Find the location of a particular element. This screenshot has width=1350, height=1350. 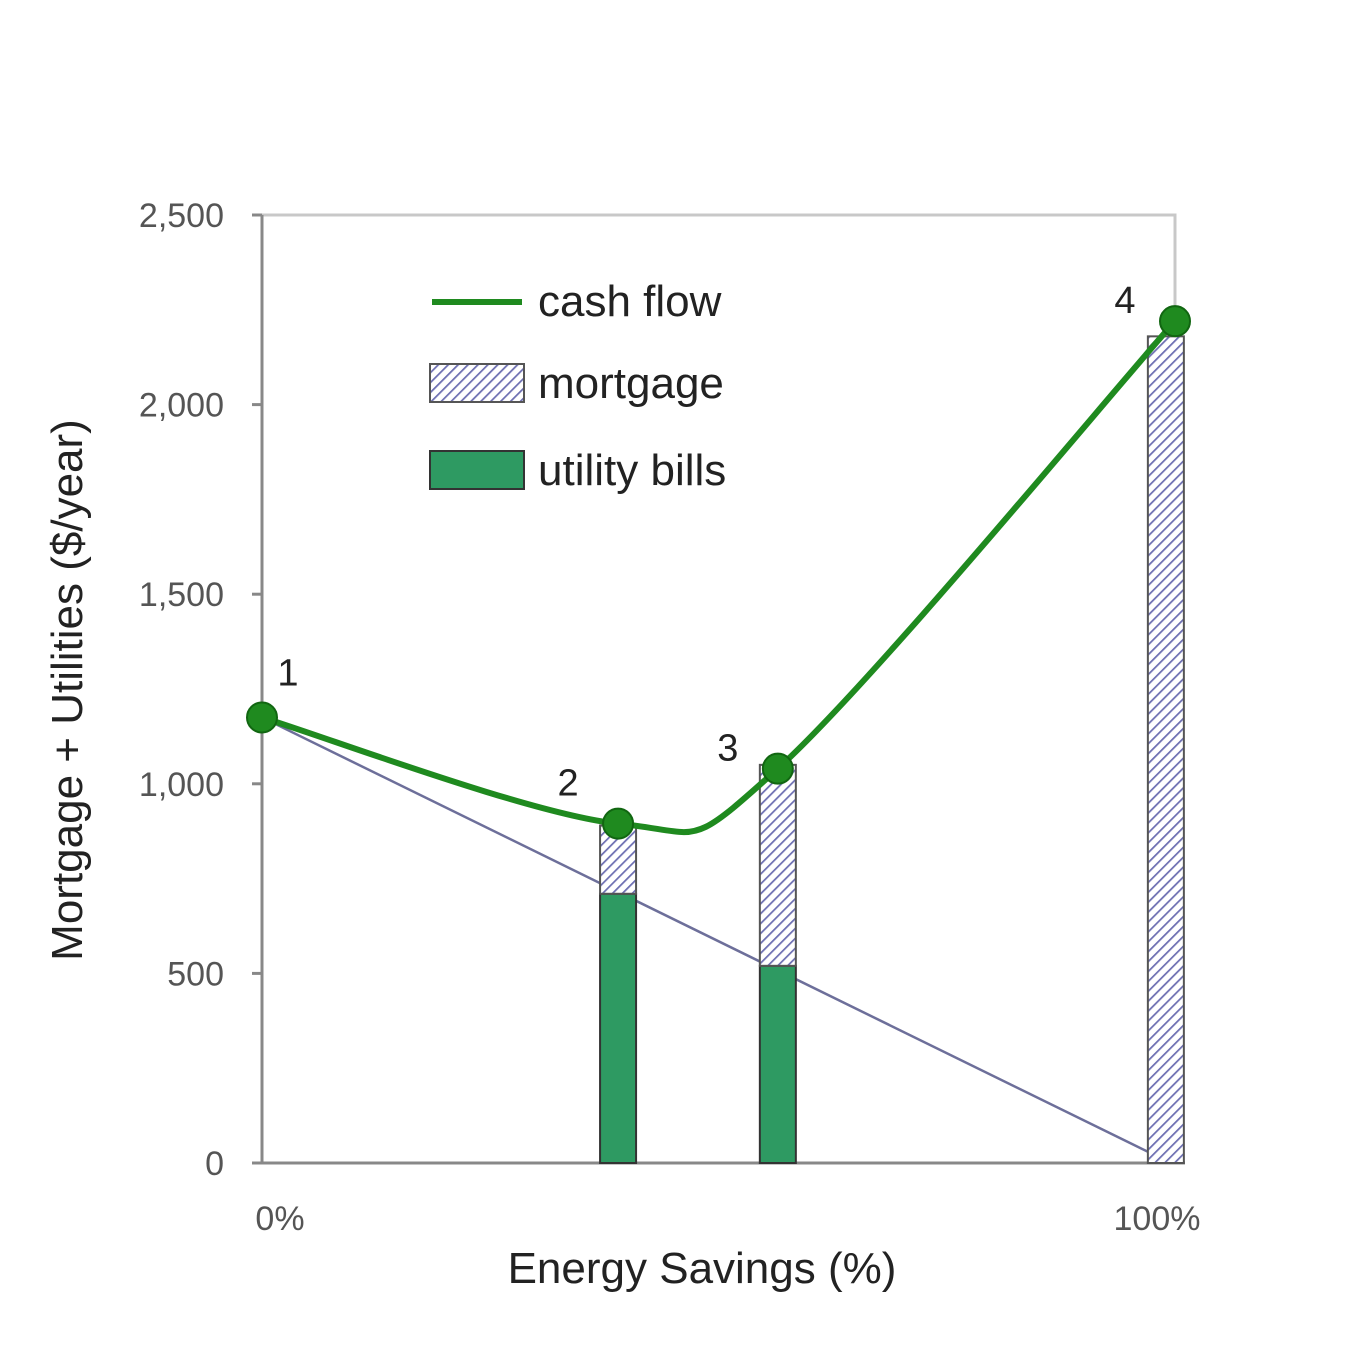

legend: cash flow mortgage utility bills is located at coordinates (577, 386).